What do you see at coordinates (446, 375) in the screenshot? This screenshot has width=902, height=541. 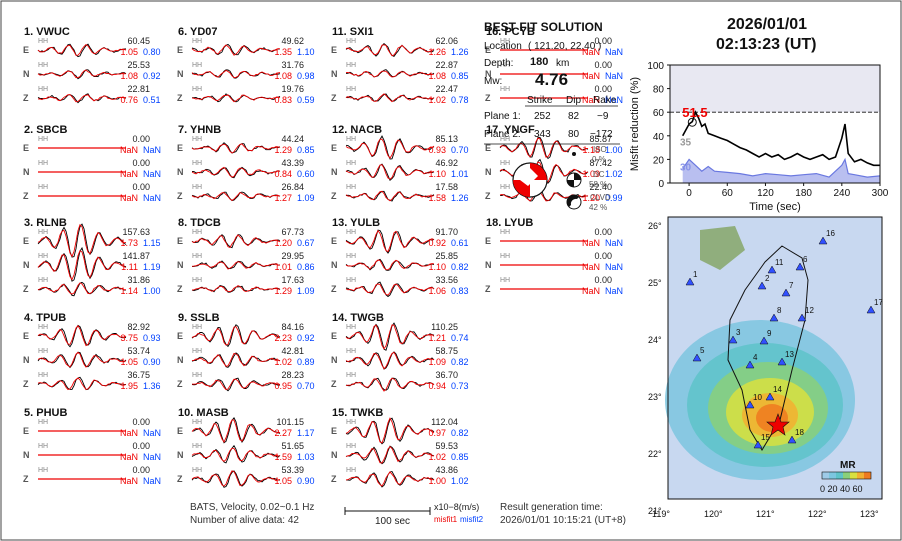 I see `peak-amplitude: 36.70` at bounding box center [446, 375].